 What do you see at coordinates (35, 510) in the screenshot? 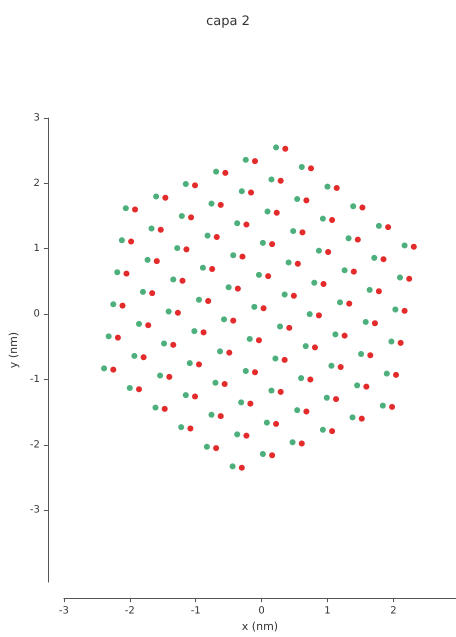
I see `y-tick-label: -3` at bounding box center [35, 510].